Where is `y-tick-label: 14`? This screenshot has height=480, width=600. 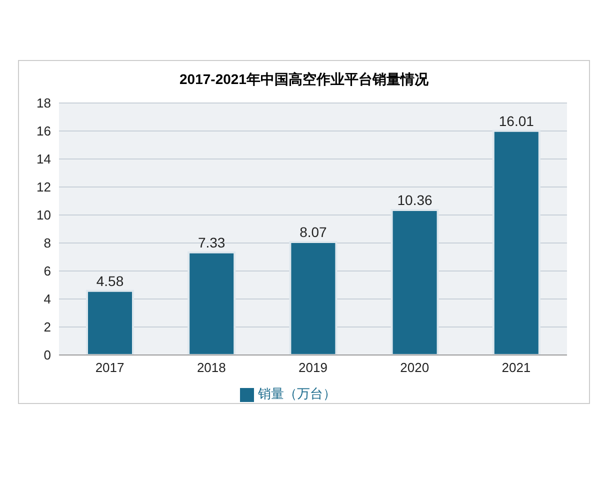
y-tick-label: 14 is located at coordinates (43, 159).